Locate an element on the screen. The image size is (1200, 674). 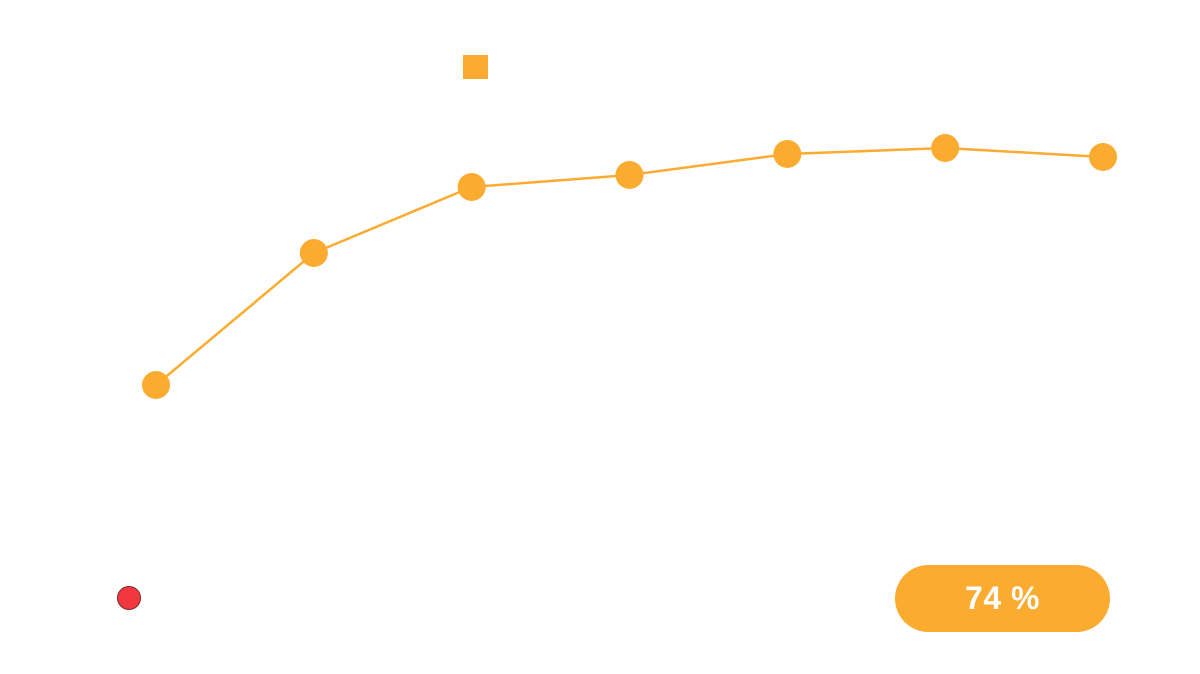
status-dot-icon is located at coordinates (129, 598).